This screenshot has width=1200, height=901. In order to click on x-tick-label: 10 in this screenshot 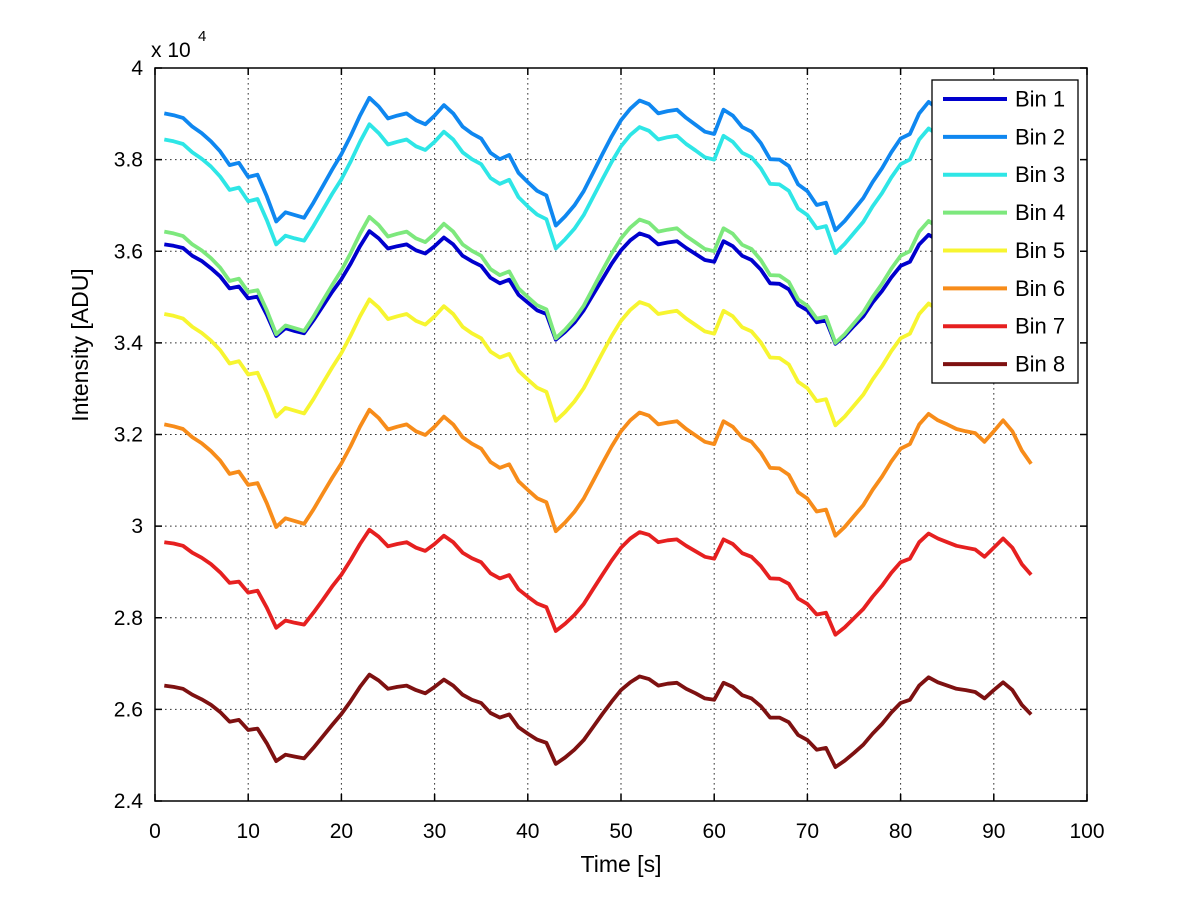, I will do `click(248, 831)`.